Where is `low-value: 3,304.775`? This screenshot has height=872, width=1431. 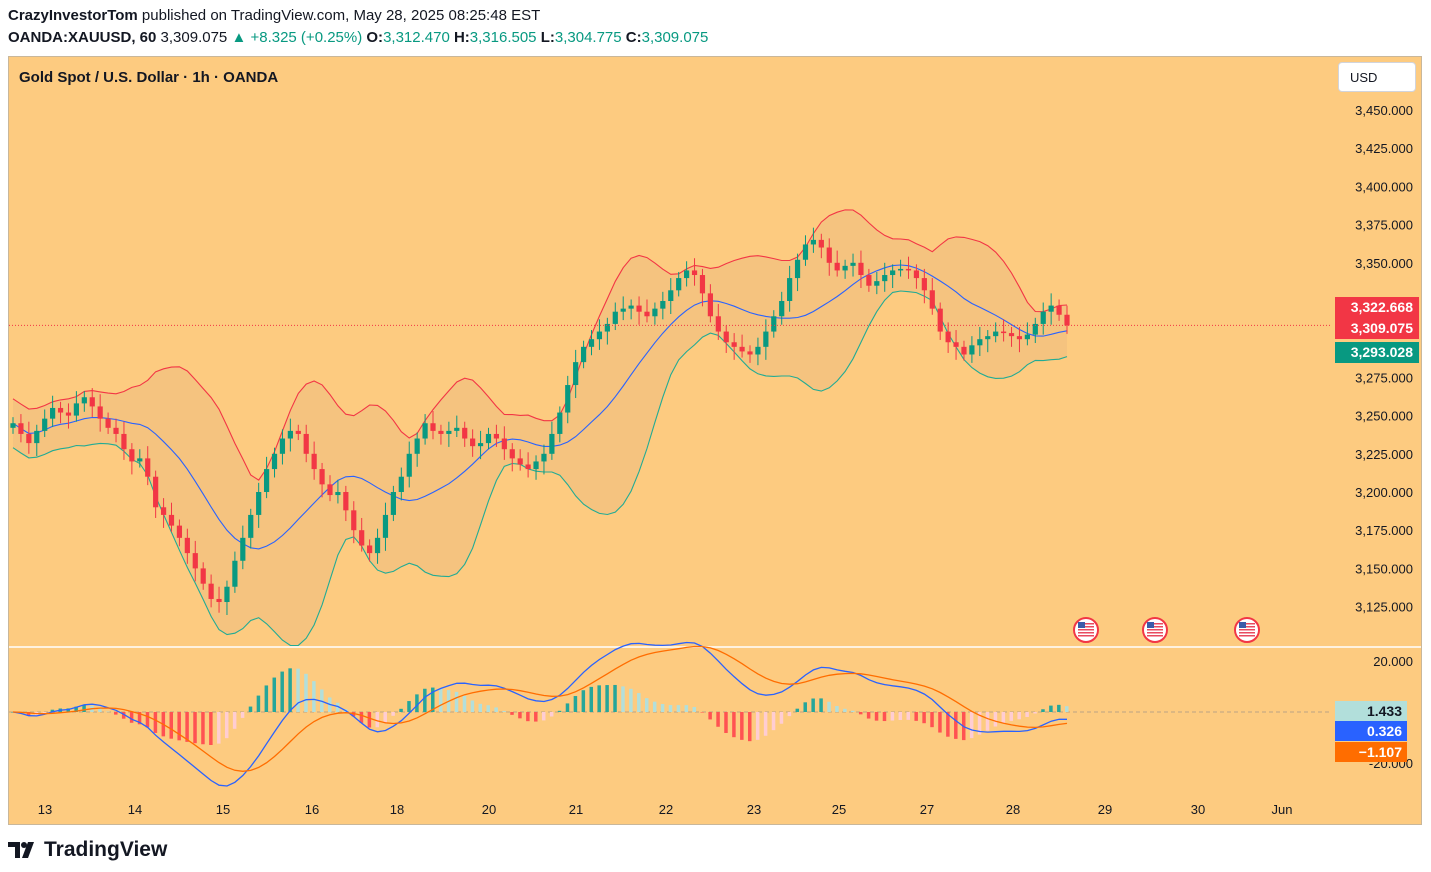 low-value: 3,304.775 is located at coordinates (588, 37).